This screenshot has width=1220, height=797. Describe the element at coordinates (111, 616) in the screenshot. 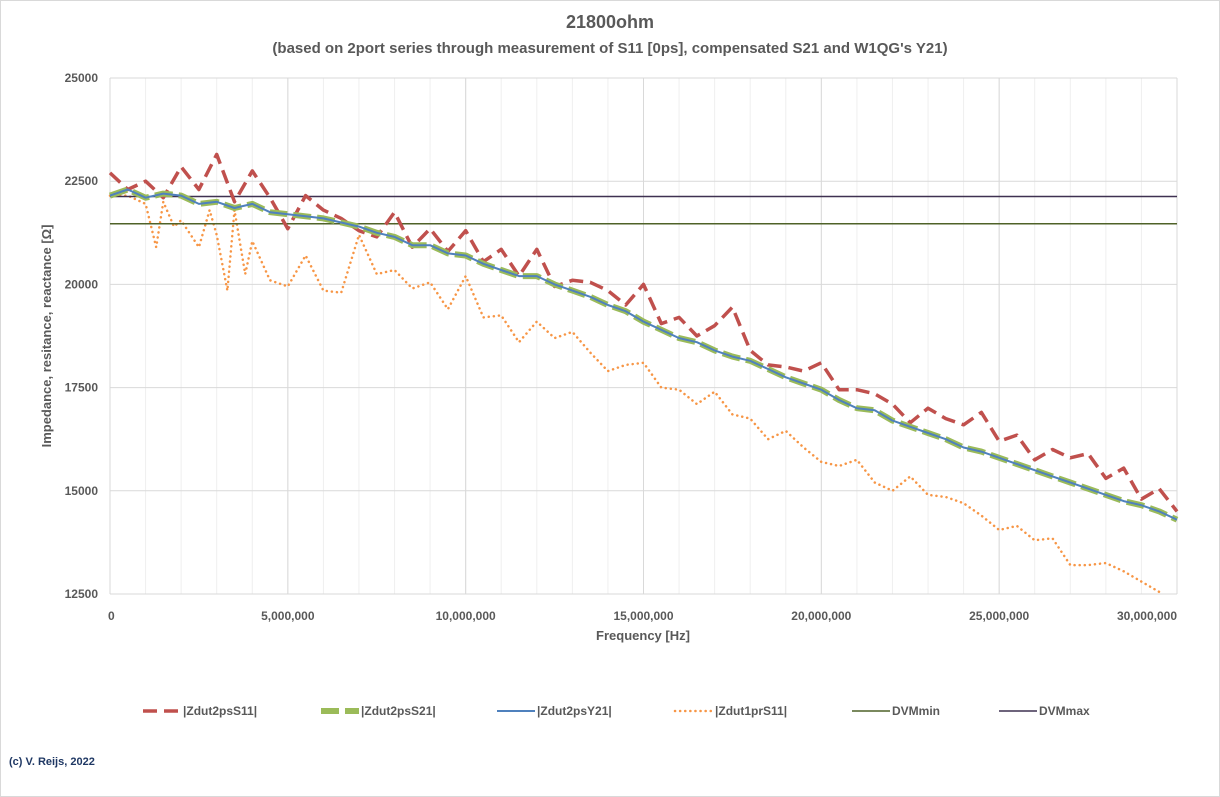

I see `x-tick-label: 0` at that location.